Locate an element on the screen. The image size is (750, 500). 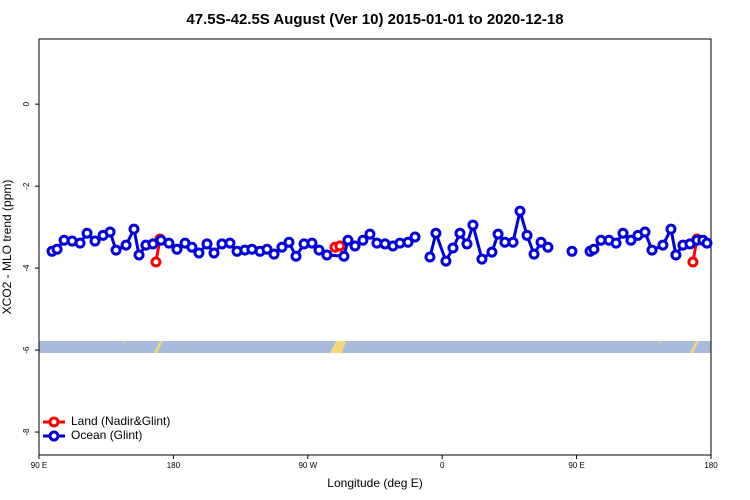
y-tick-label: -4 is located at coordinates (26, 268).